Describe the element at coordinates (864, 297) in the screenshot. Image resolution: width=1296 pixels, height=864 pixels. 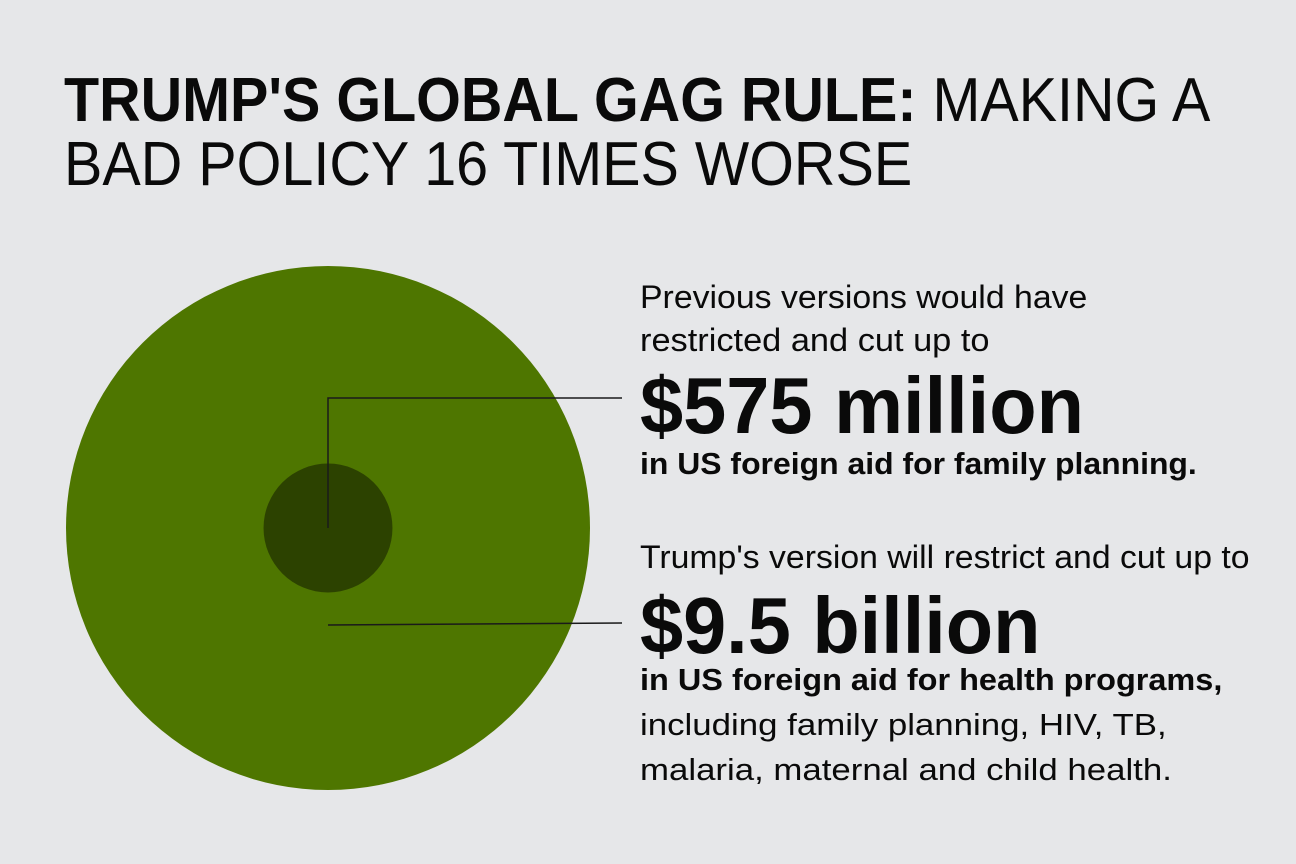
I see `previous-intro-1: Previous versions would have` at that location.